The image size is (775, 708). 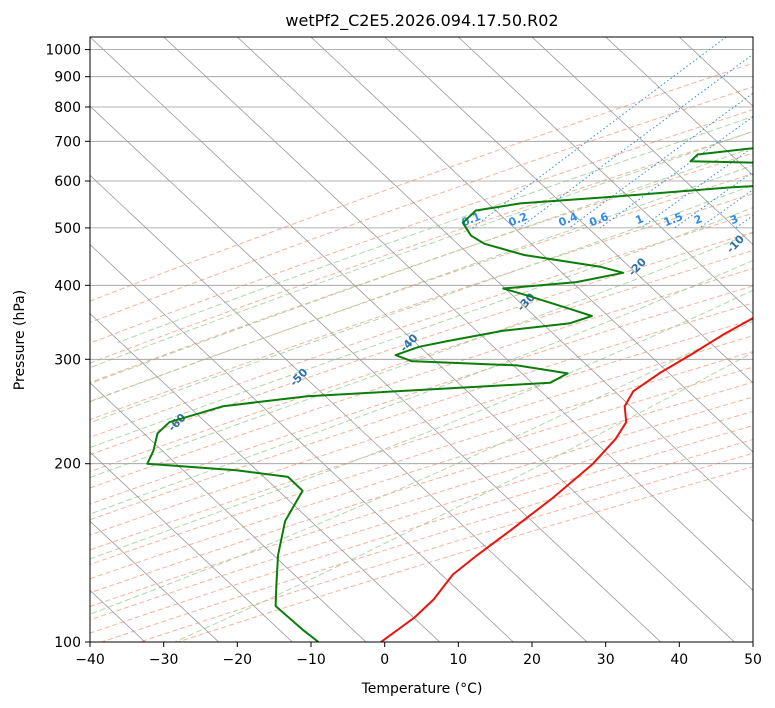 What do you see at coordinates (458, 660) in the screenshot?
I see `x-tick-label: 10` at bounding box center [458, 660].